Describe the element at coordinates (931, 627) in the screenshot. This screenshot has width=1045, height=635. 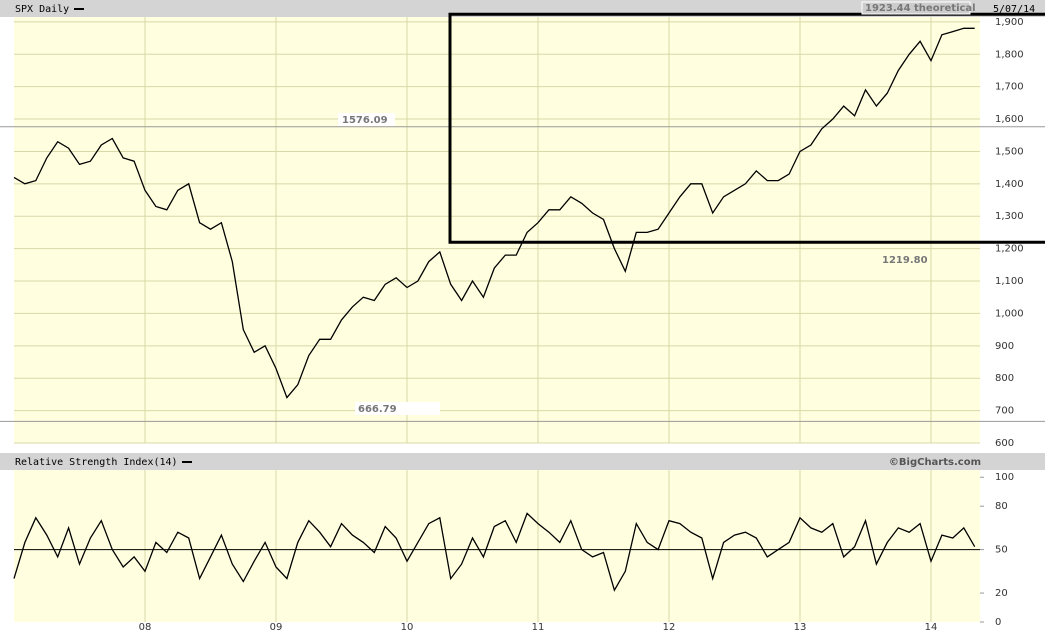
I see `x-tick-label: 14` at that location.